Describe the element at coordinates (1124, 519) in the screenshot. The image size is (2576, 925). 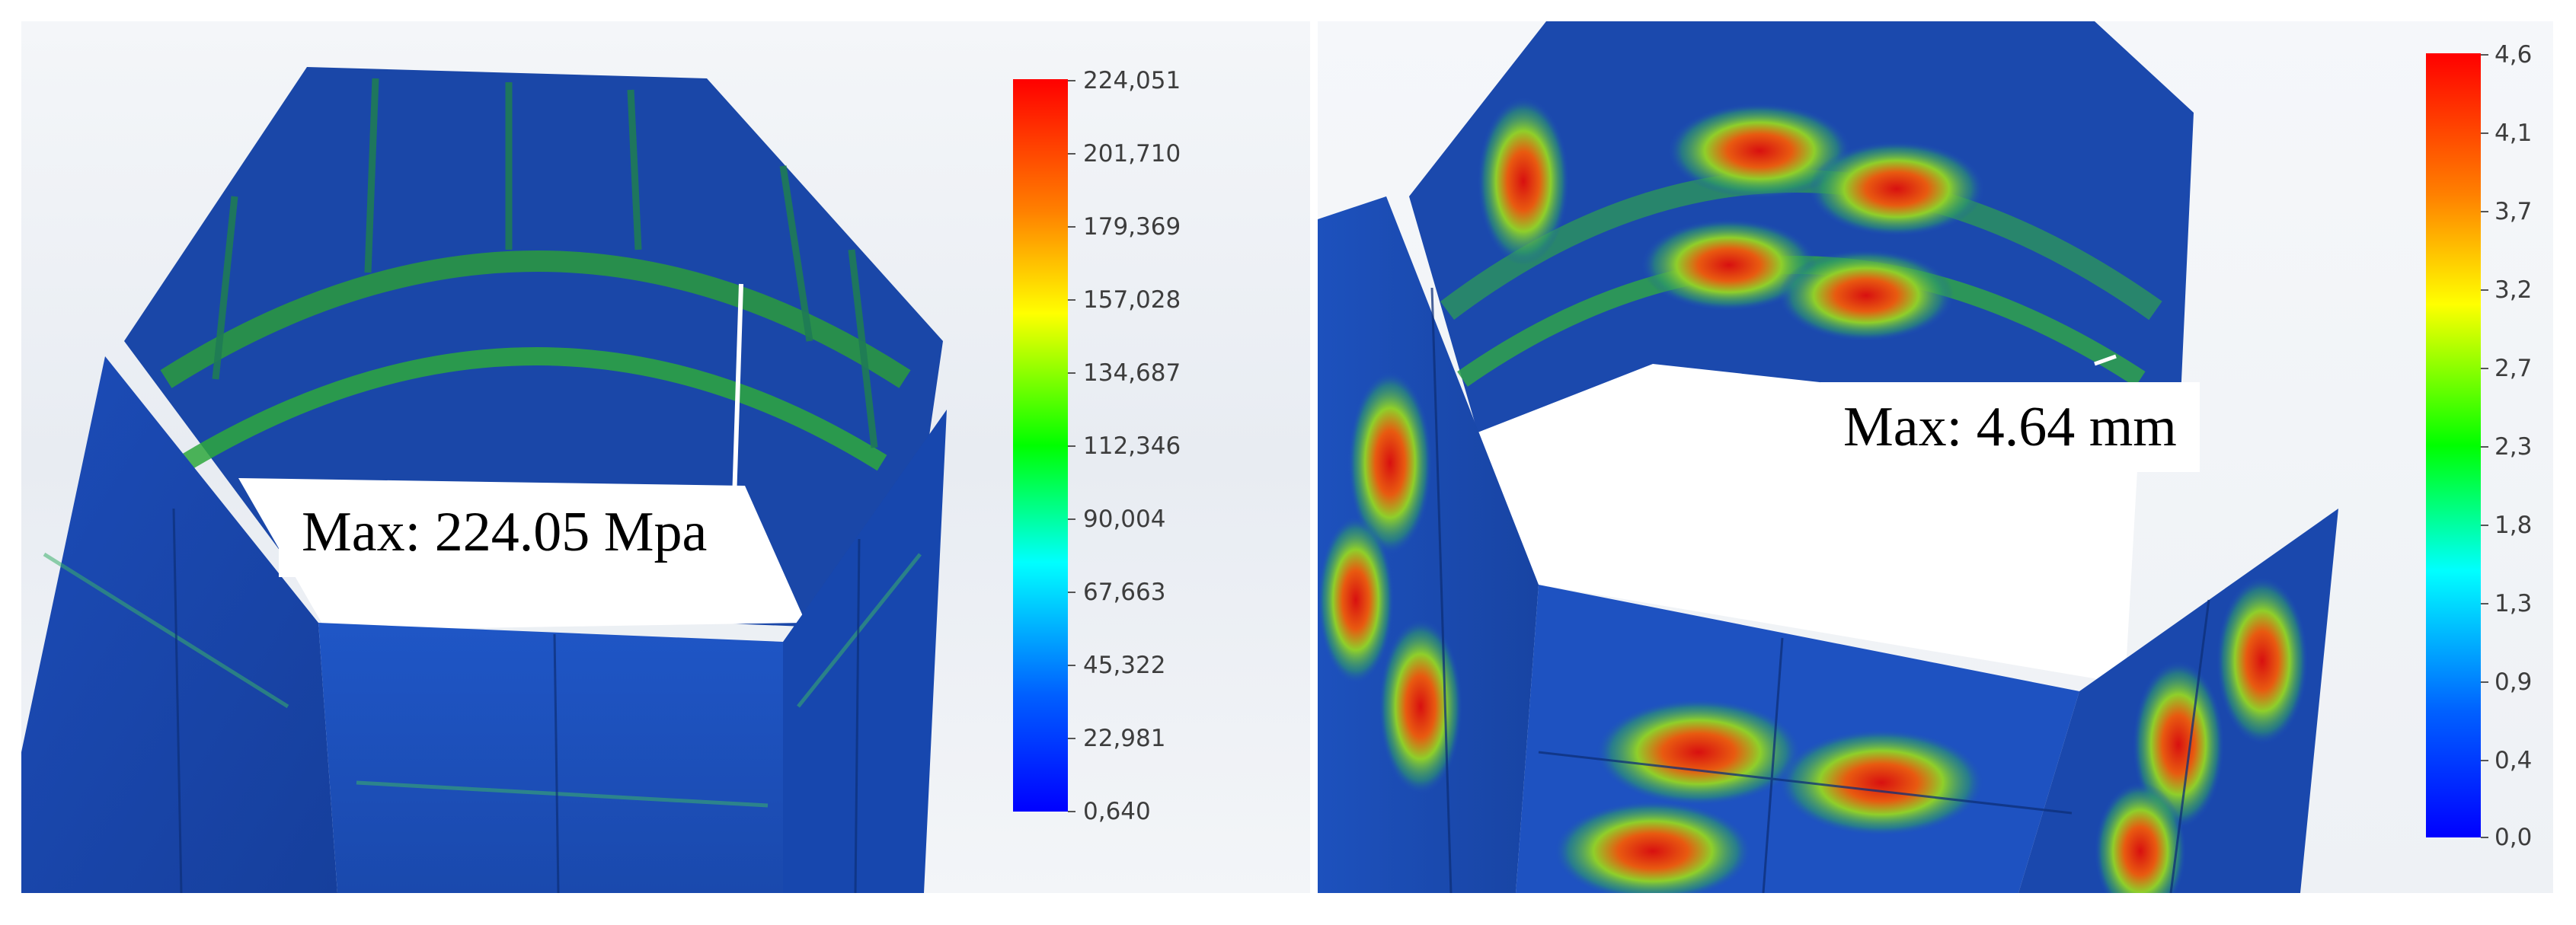
I see `legend-tick-label: 90,004` at that location.